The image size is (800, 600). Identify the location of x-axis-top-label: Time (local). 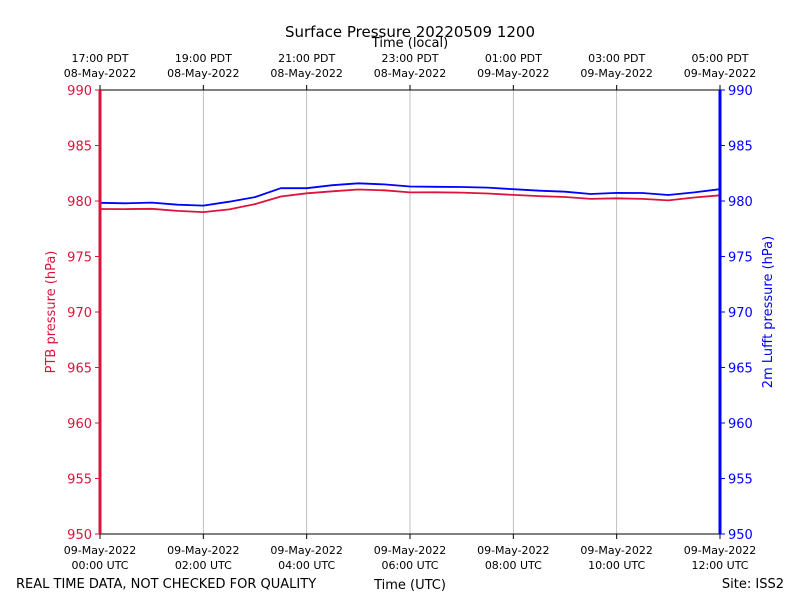
(409, 43).